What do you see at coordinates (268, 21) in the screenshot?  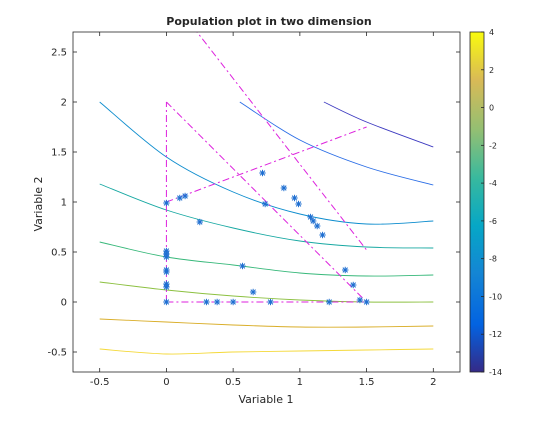 I see `chart-title: Population plot in two dimension` at bounding box center [268, 21].